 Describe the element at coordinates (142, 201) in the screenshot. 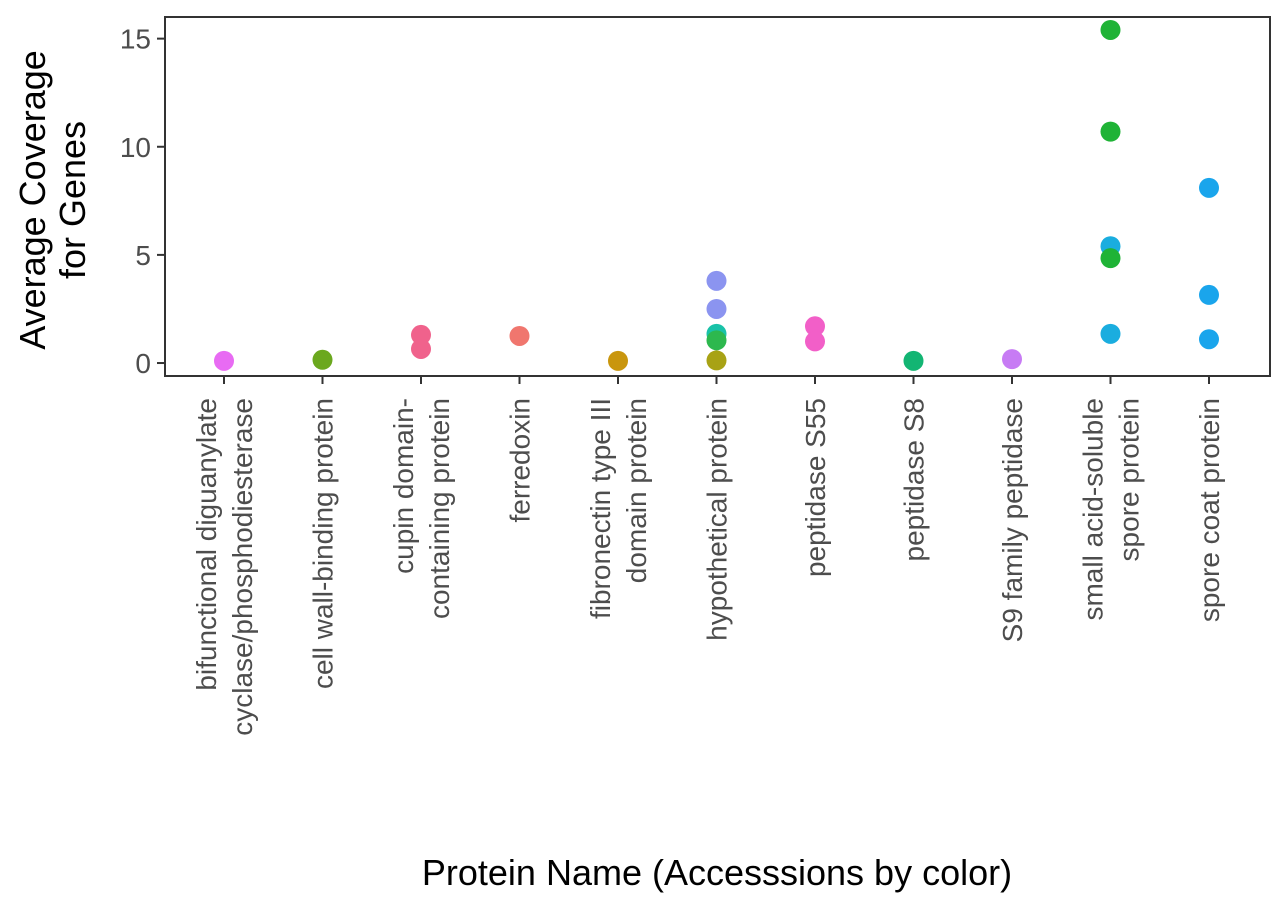

I see `y-axis: 0 5 10 15` at that location.